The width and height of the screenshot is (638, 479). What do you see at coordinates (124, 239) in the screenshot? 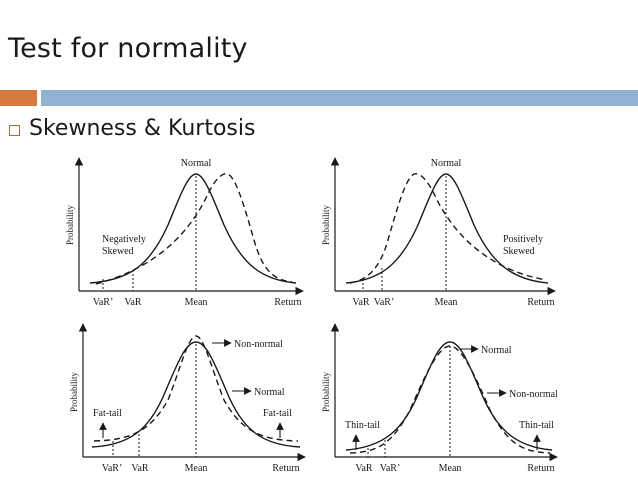
I see `annotation-line-1: Negatively` at bounding box center [124, 239].